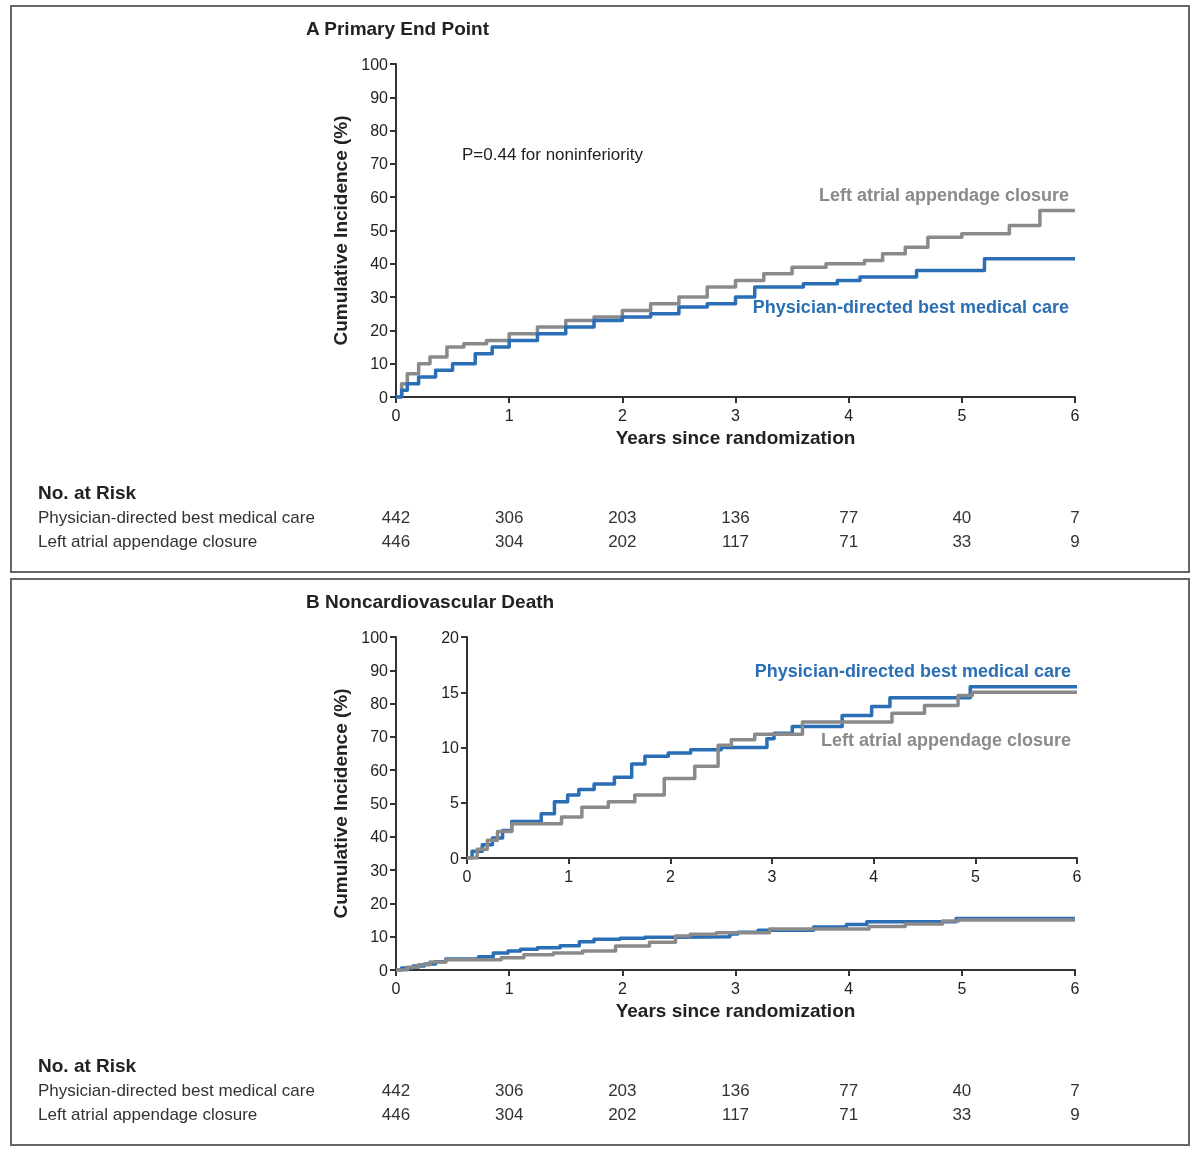 The image size is (1200, 1160). Describe the element at coordinates (553, 154) in the screenshot. I see `annotation: P=0.44 for noninferiority` at that location.